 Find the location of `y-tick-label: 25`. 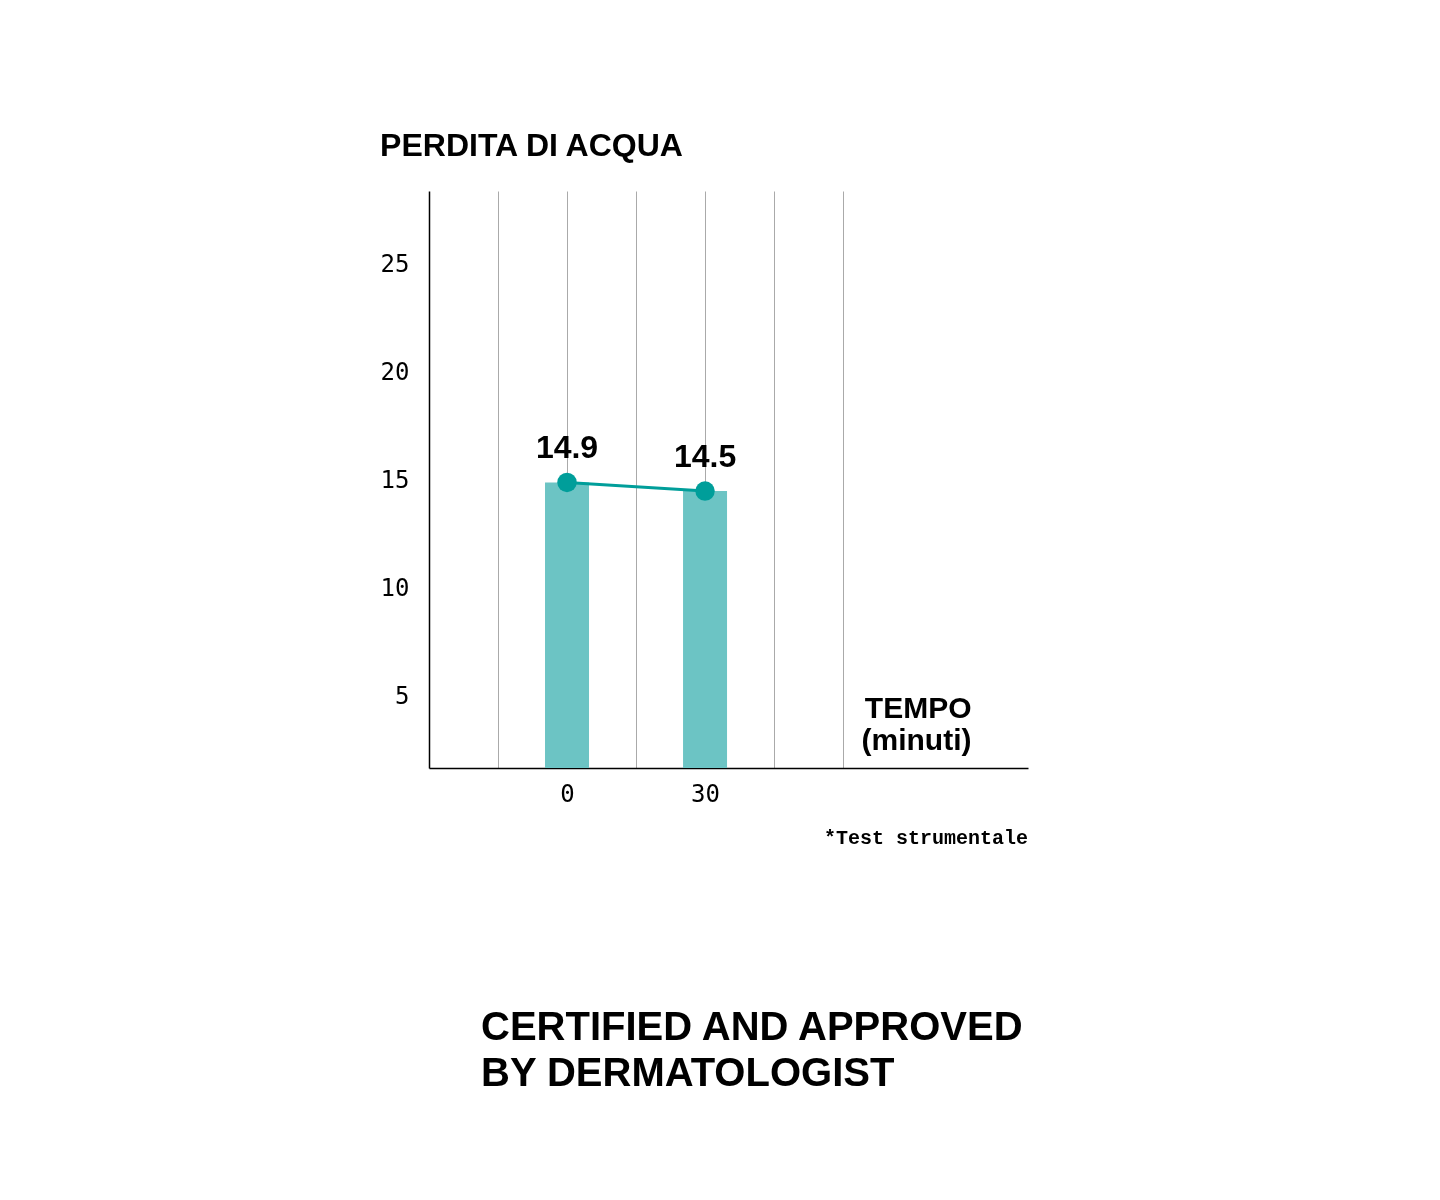

y-tick-label: 25 is located at coordinates (395, 263).